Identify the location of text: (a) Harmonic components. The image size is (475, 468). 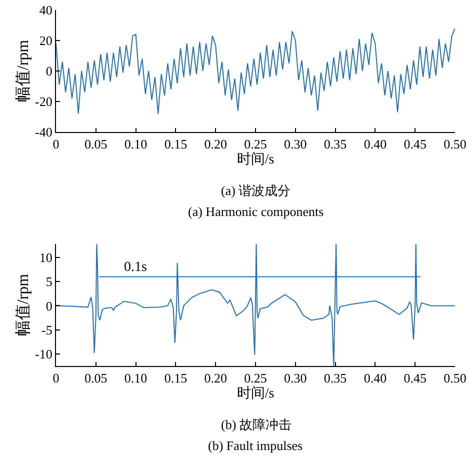
(256, 211).